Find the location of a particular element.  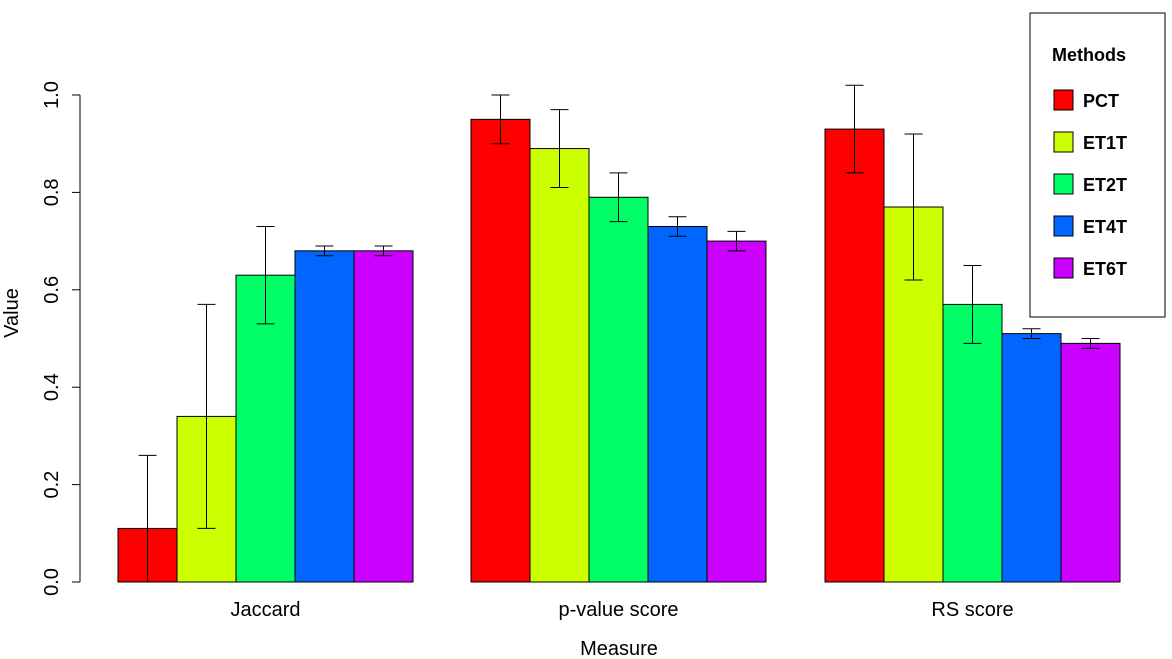

legend-swatch-et2t is located at coordinates (1063, 184).